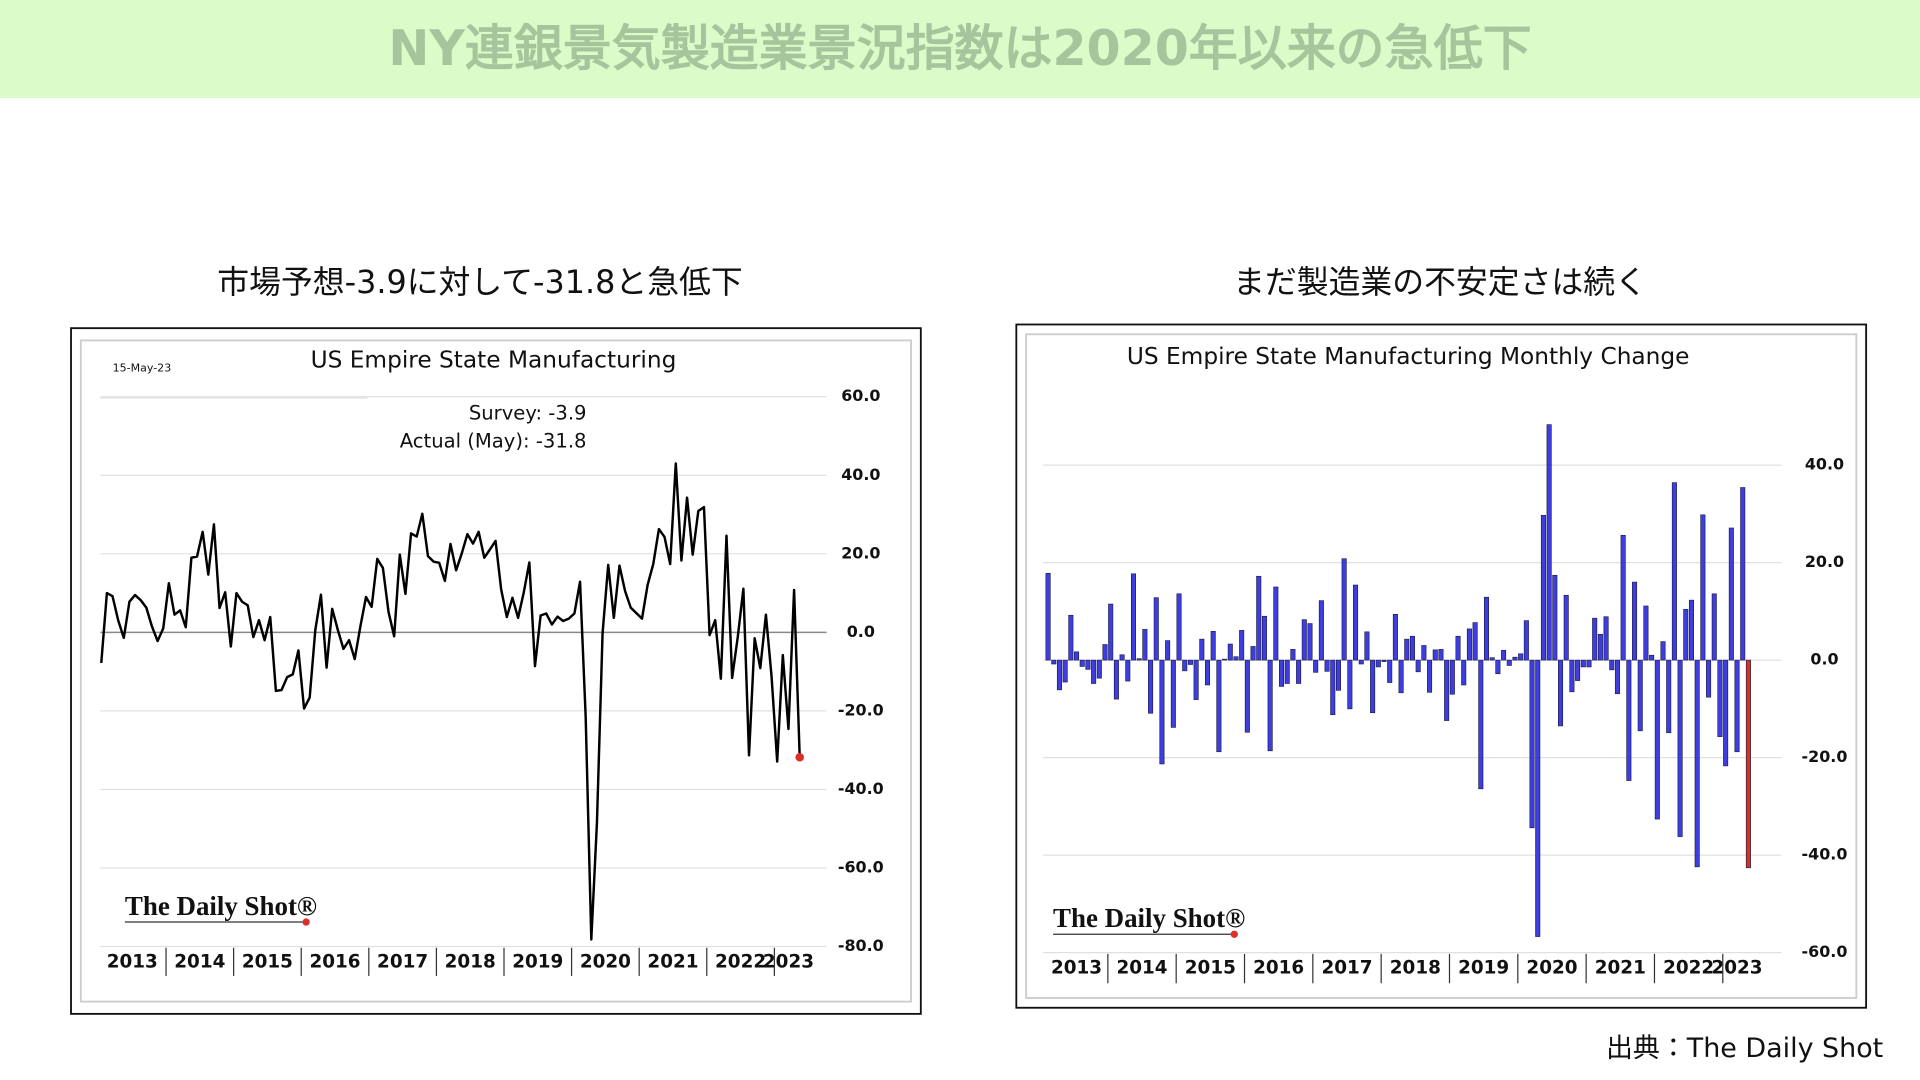 Image resolution: width=1920 pixels, height=1080 pixels. Describe the element at coordinates (1736, 968) in the screenshot. I see `x-tick-label: 2023` at that location.